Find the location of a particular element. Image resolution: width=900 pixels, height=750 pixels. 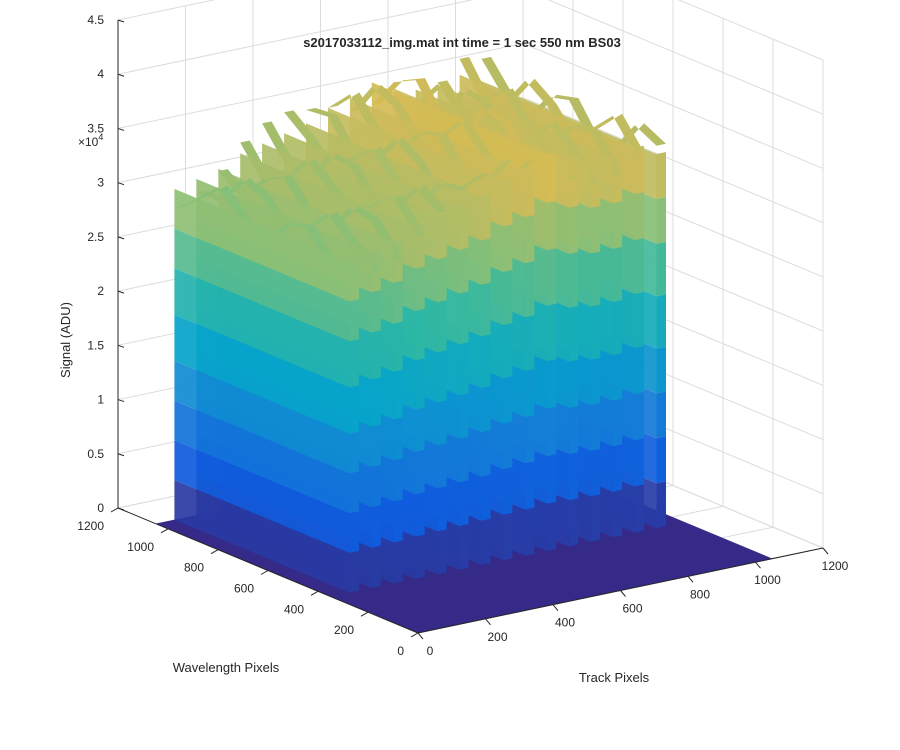

x-tick-label: 400 is located at coordinates (565, 623).